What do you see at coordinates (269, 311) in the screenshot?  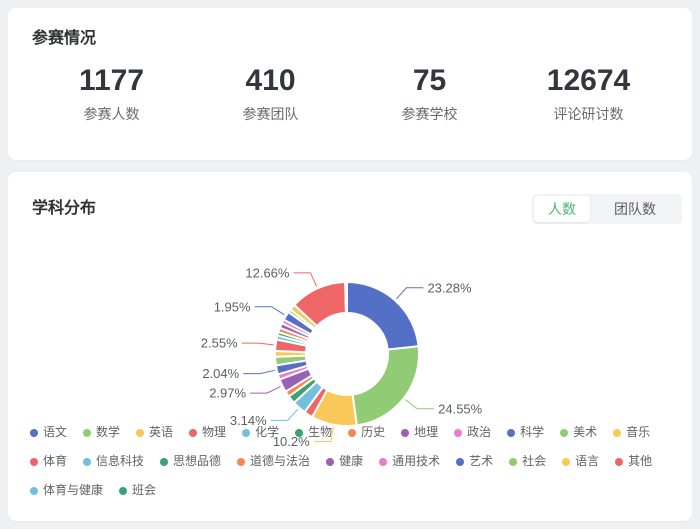 I see `pie-label-line-艺术` at bounding box center [269, 311].